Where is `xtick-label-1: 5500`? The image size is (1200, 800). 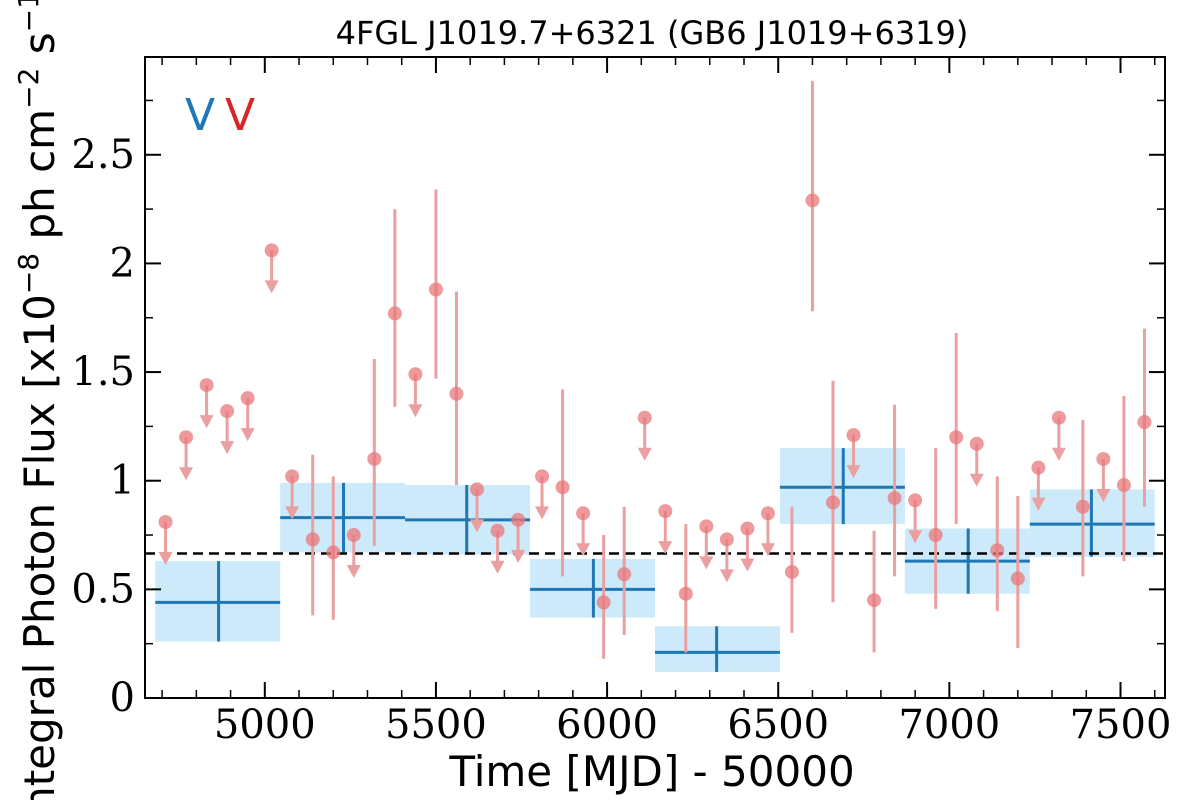
xtick-label-1: 5500 is located at coordinates (436, 725).